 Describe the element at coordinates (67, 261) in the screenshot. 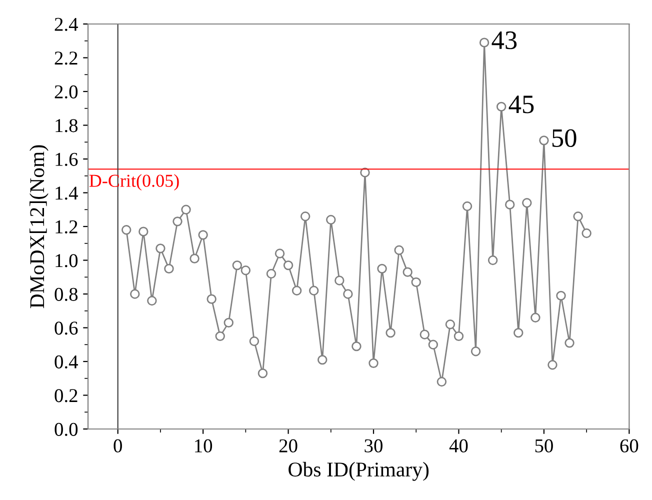

I see `y-tick-label: 1.0` at that location.